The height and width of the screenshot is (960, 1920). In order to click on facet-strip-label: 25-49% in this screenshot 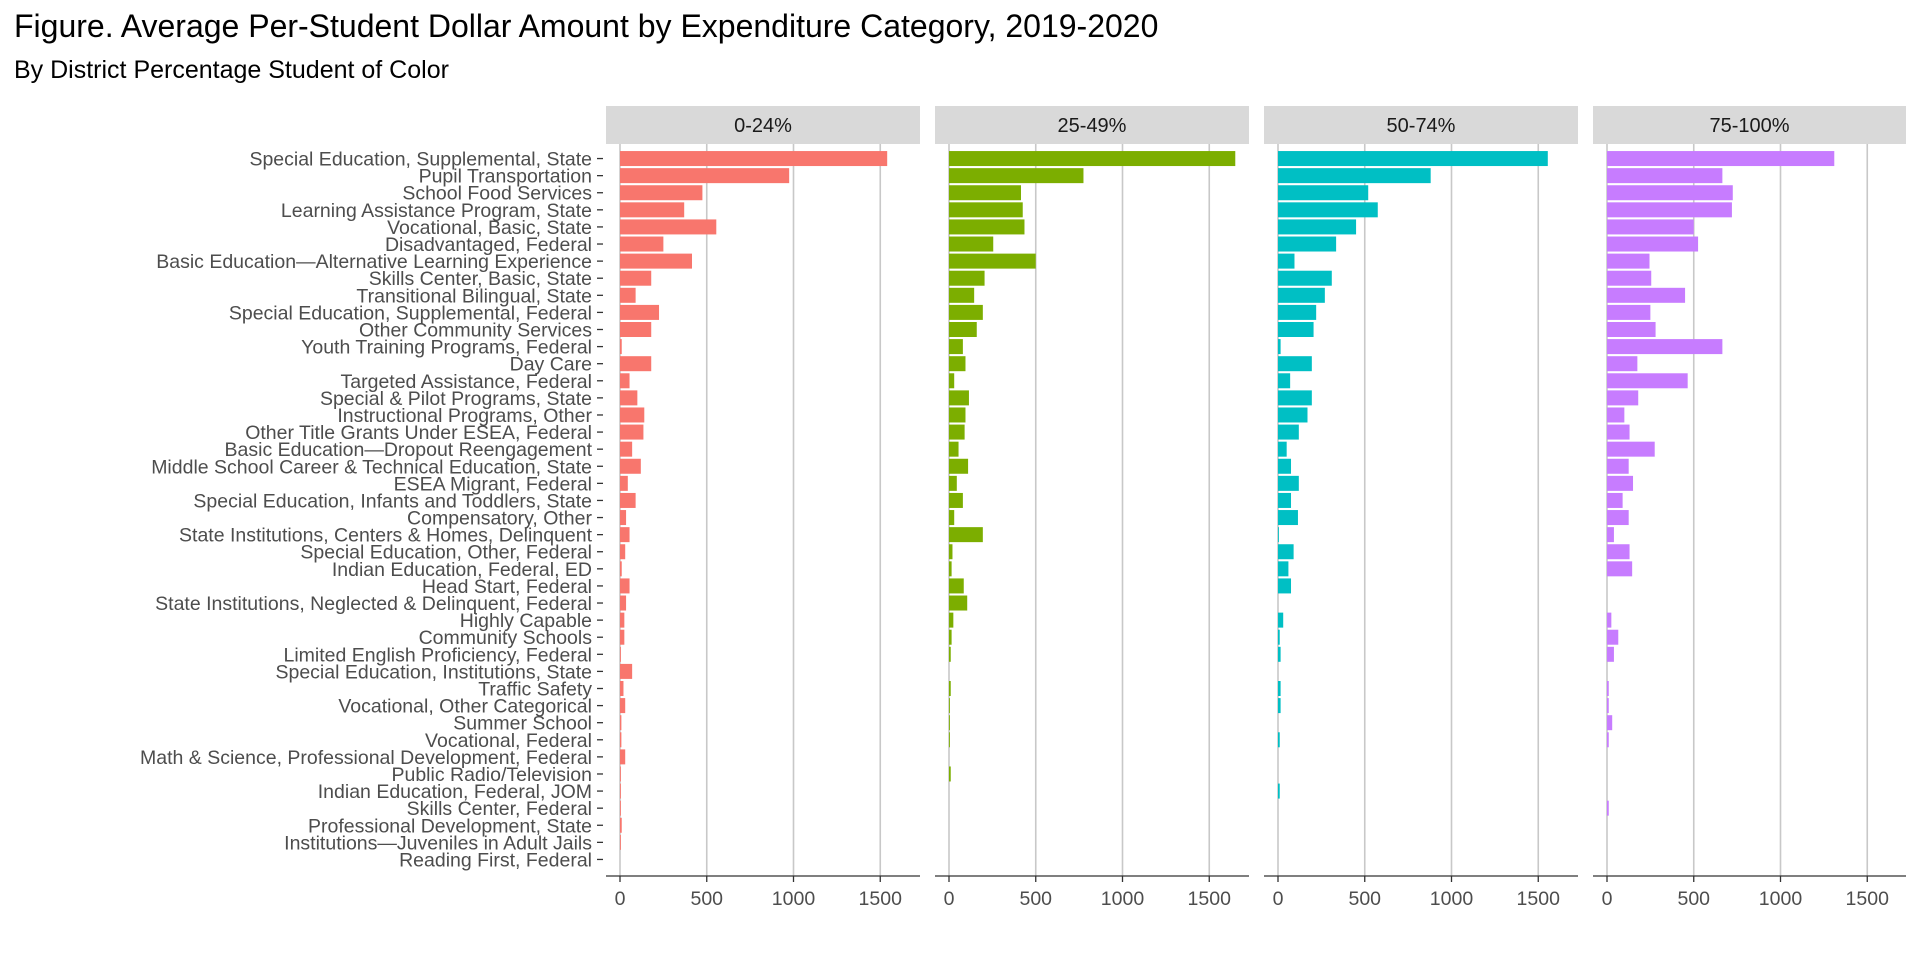, I will do `click(1092, 126)`.